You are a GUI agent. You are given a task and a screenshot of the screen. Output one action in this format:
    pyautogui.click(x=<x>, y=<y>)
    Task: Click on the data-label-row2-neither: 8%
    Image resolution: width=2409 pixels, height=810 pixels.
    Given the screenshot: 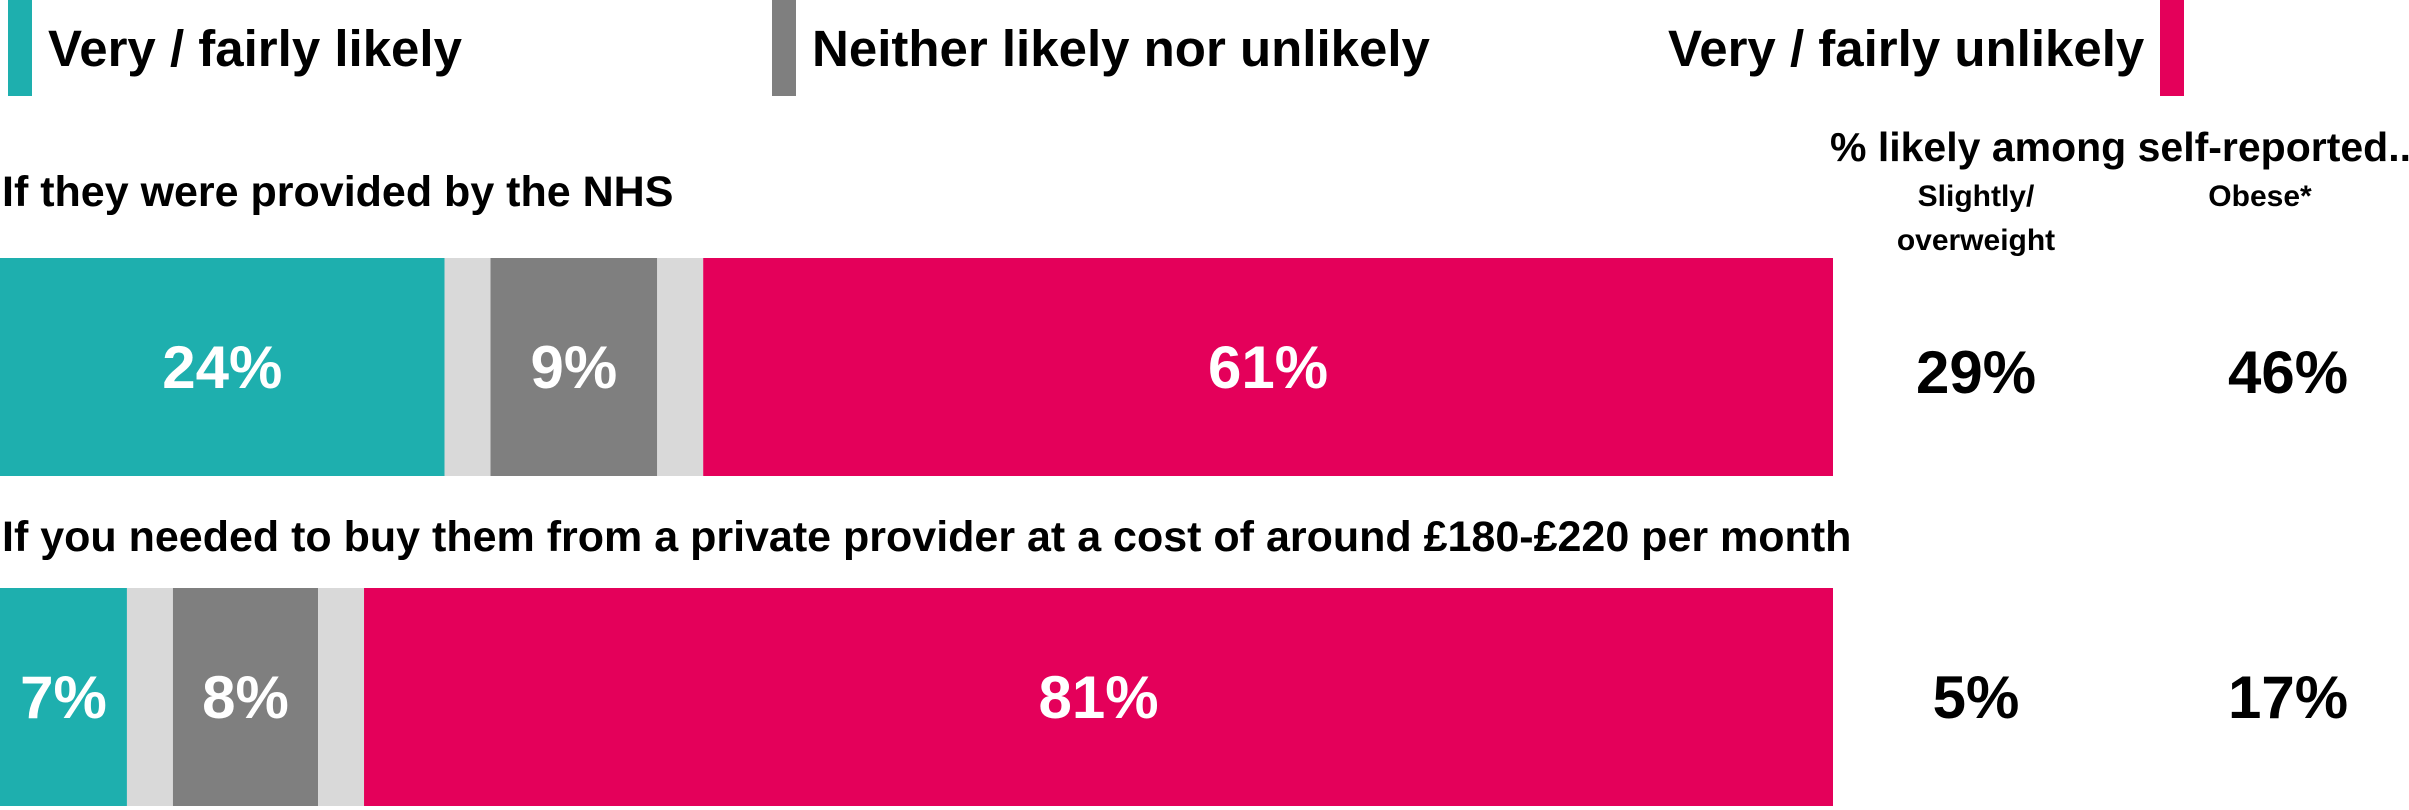 What is the action you would take?
    pyautogui.click(x=245, y=697)
    